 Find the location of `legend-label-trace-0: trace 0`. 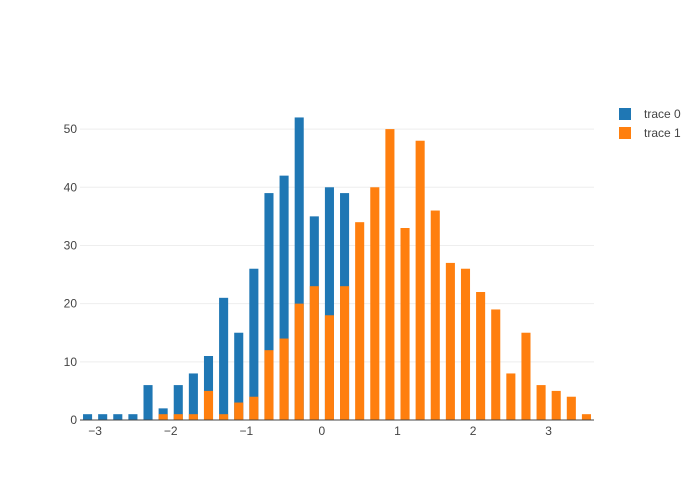

legend-label-trace-0: trace 0 is located at coordinates (662, 114).